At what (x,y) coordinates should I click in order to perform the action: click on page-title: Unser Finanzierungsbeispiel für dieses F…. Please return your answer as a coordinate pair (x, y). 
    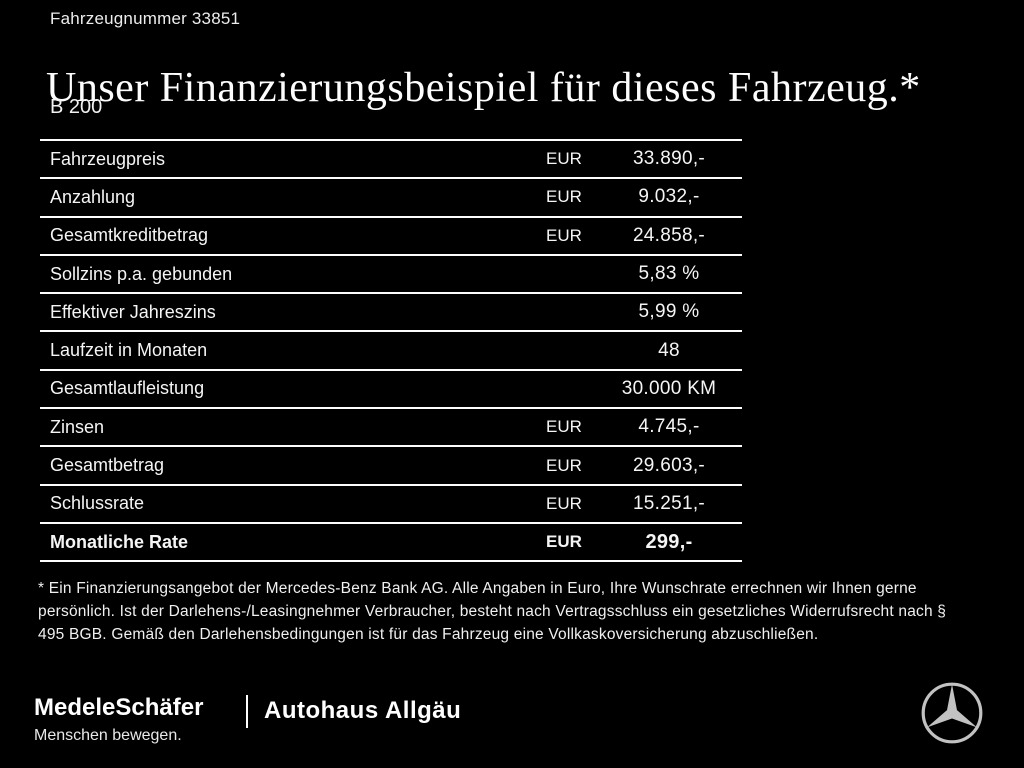
    Looking at the image, I should click on (483, 88).